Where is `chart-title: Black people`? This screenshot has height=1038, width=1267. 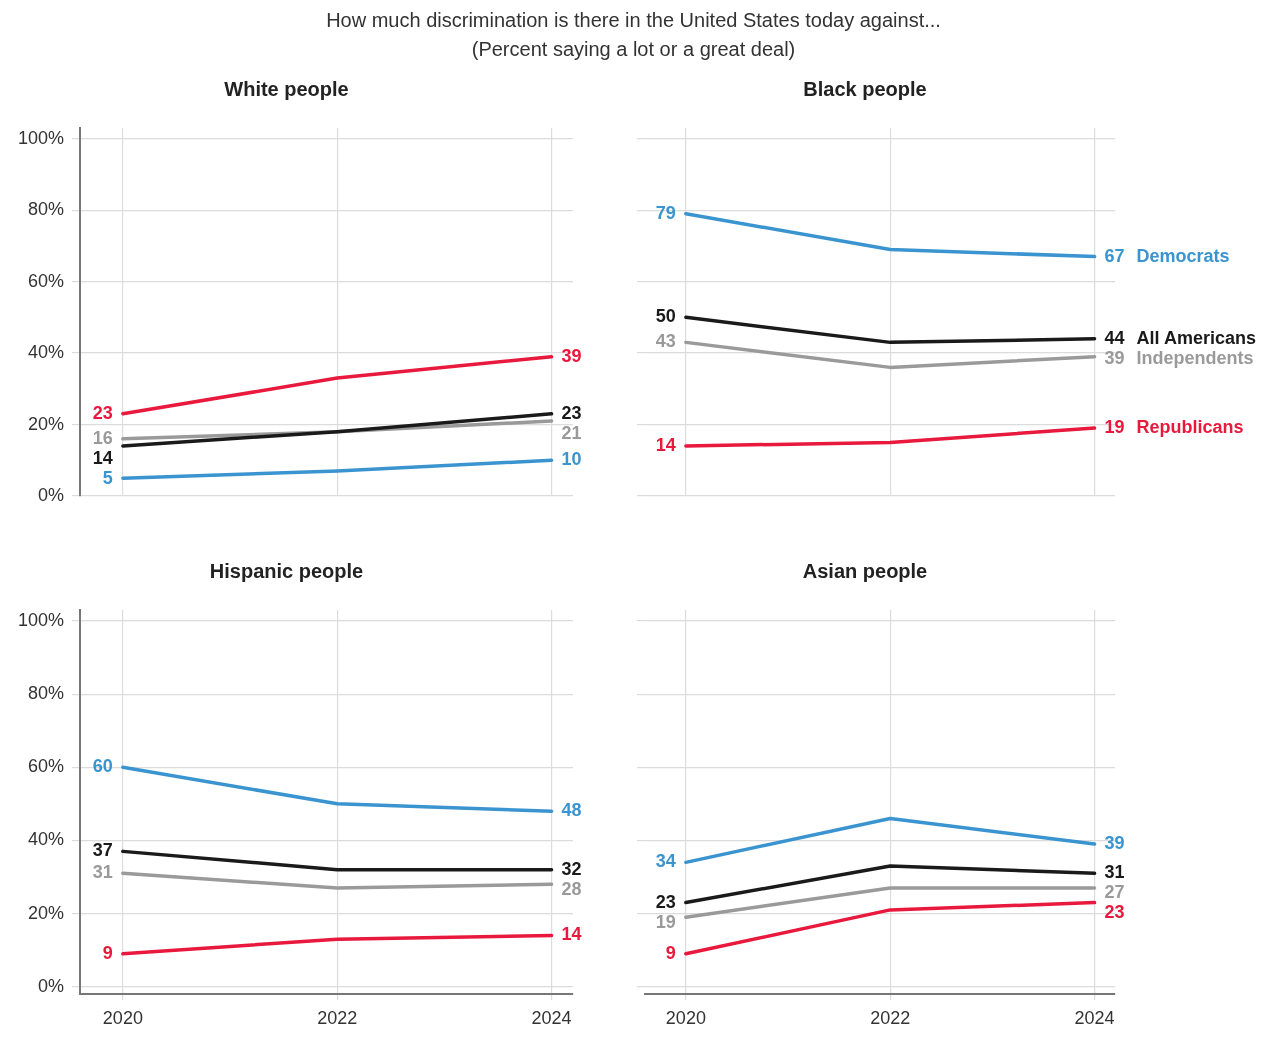
chart-title: Black people is located at coordinates (865, 88).